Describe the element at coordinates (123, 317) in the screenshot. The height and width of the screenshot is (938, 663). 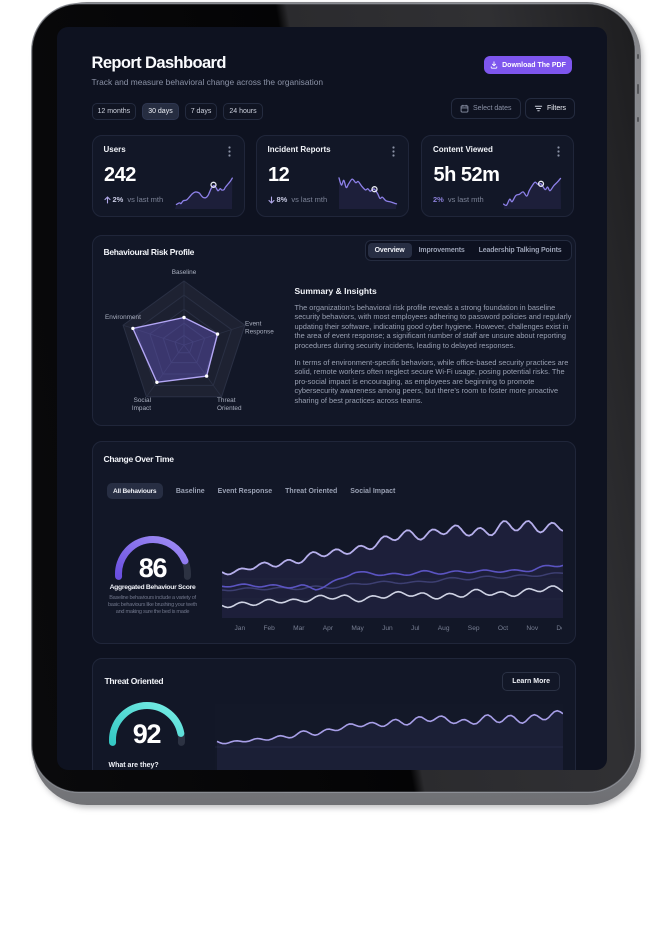
I see `svg-text: Environment` at that location.